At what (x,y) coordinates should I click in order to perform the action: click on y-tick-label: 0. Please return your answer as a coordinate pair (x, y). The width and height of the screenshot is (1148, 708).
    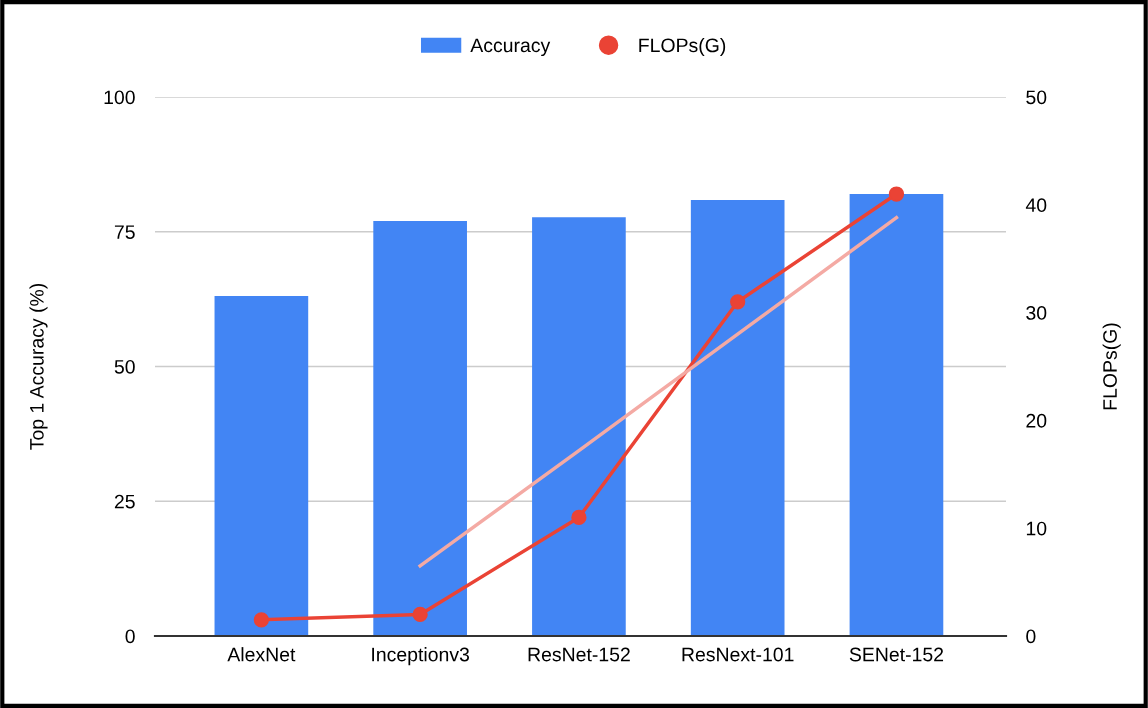
    Looking at the image, I should click on (130, 636).